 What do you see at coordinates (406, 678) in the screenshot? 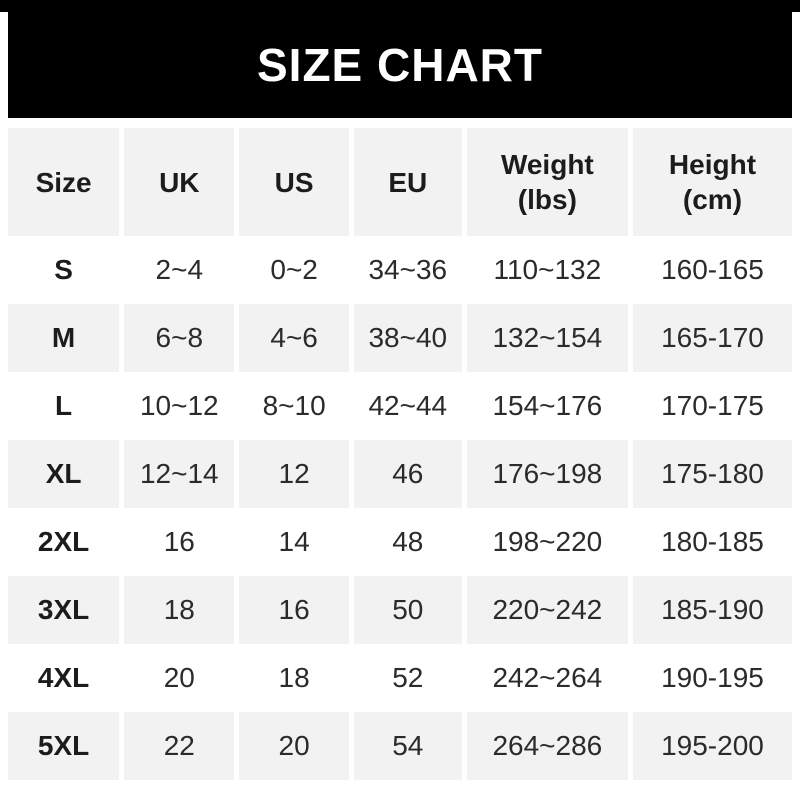
I see `cell-eu: 52` at bounding box center [406, 678].